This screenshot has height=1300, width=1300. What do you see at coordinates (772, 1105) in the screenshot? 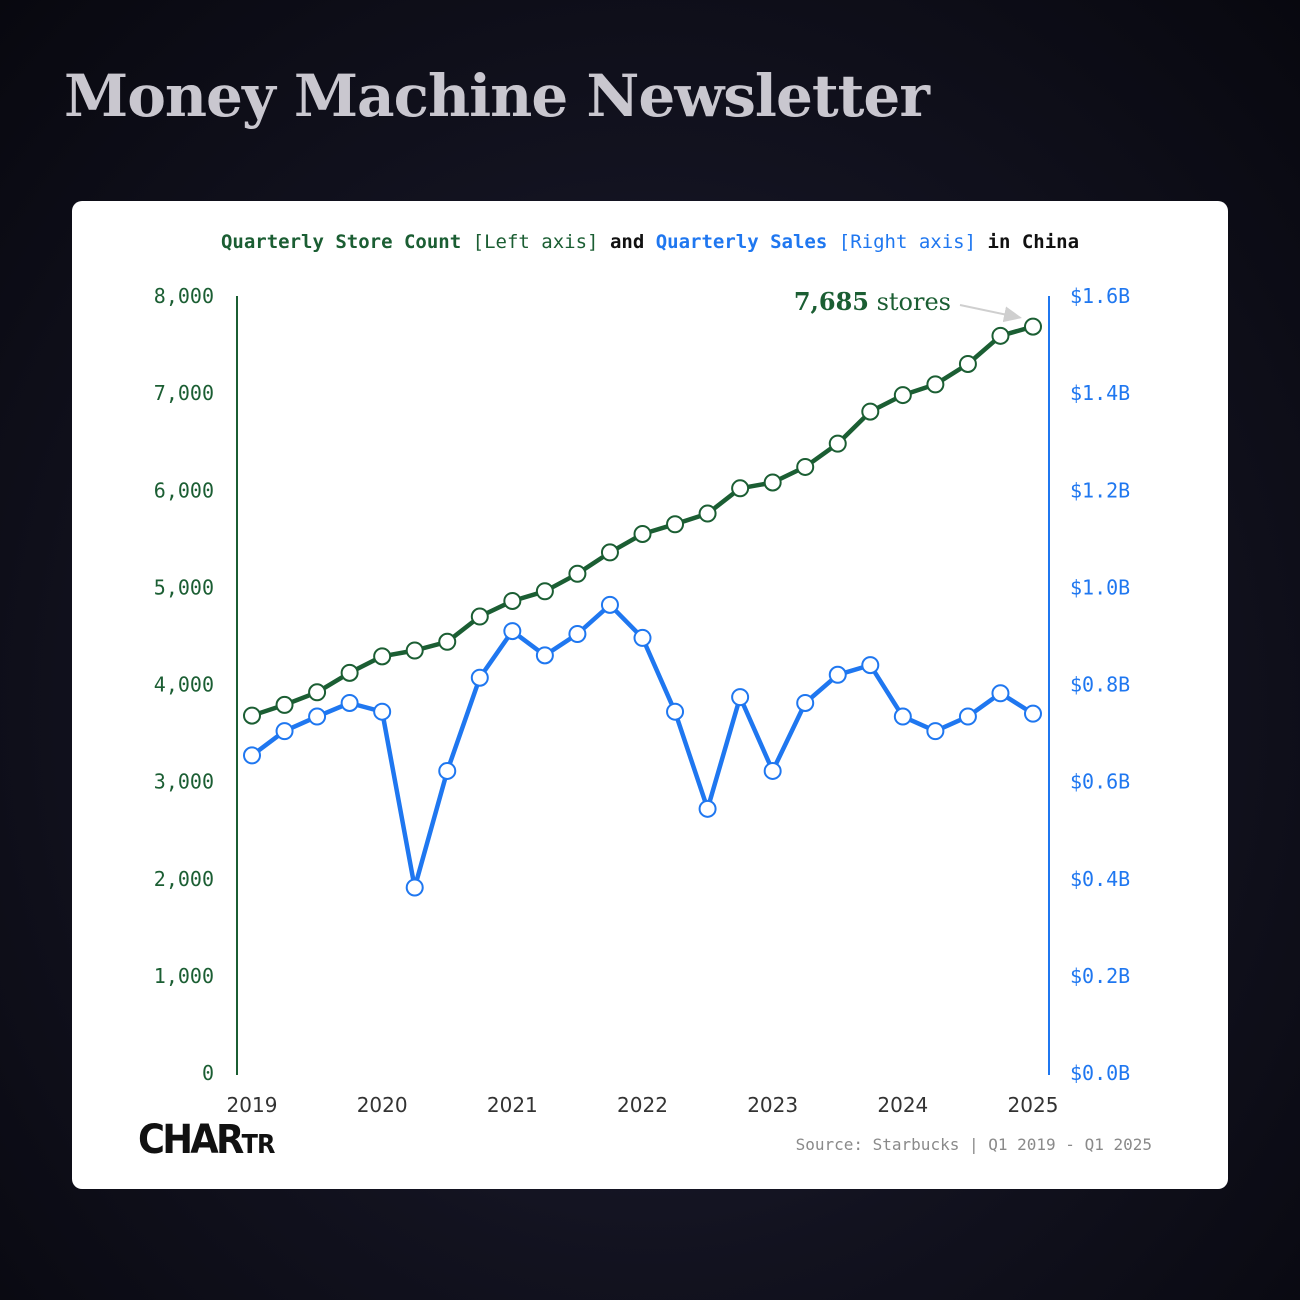
I see `x-axis-tick-label: 2023` at bounding box center [772, 1105].